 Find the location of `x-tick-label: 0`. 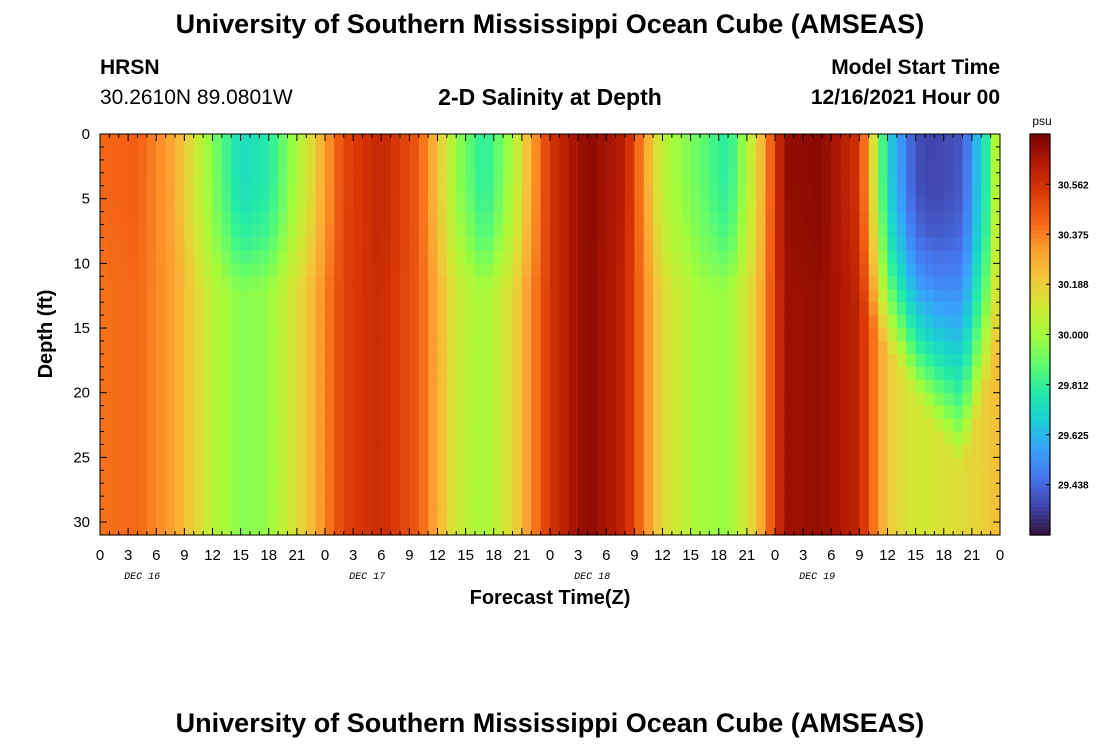

x-tick-label: 0 is located at coordinates (775, 555).